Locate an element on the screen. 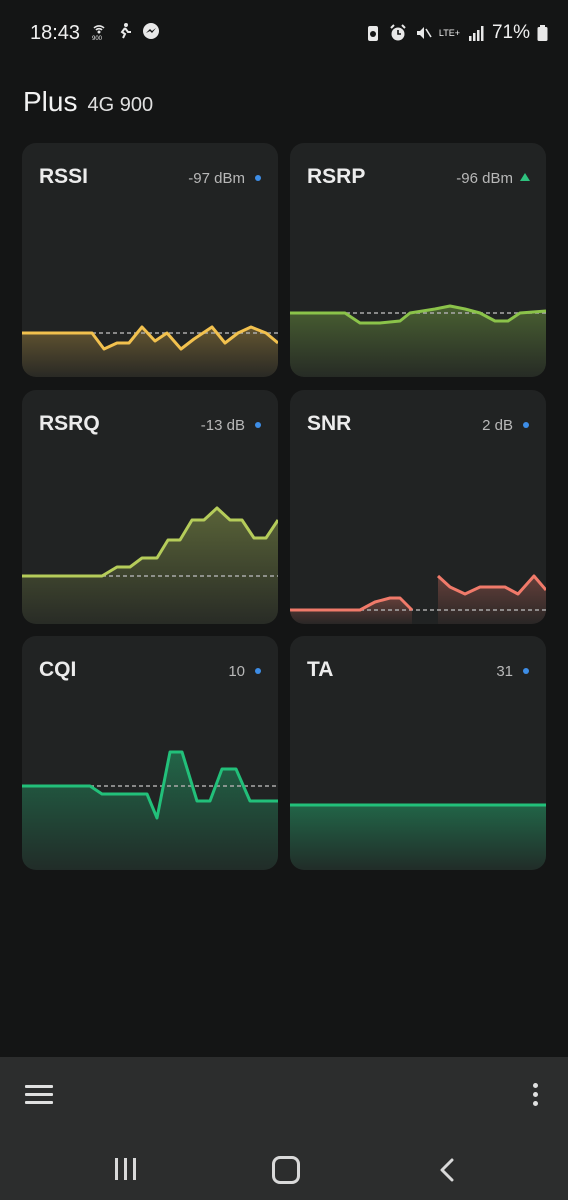 This screenshot has width=568, height=1200. rssi-chart is located at coordinates (150, 351).